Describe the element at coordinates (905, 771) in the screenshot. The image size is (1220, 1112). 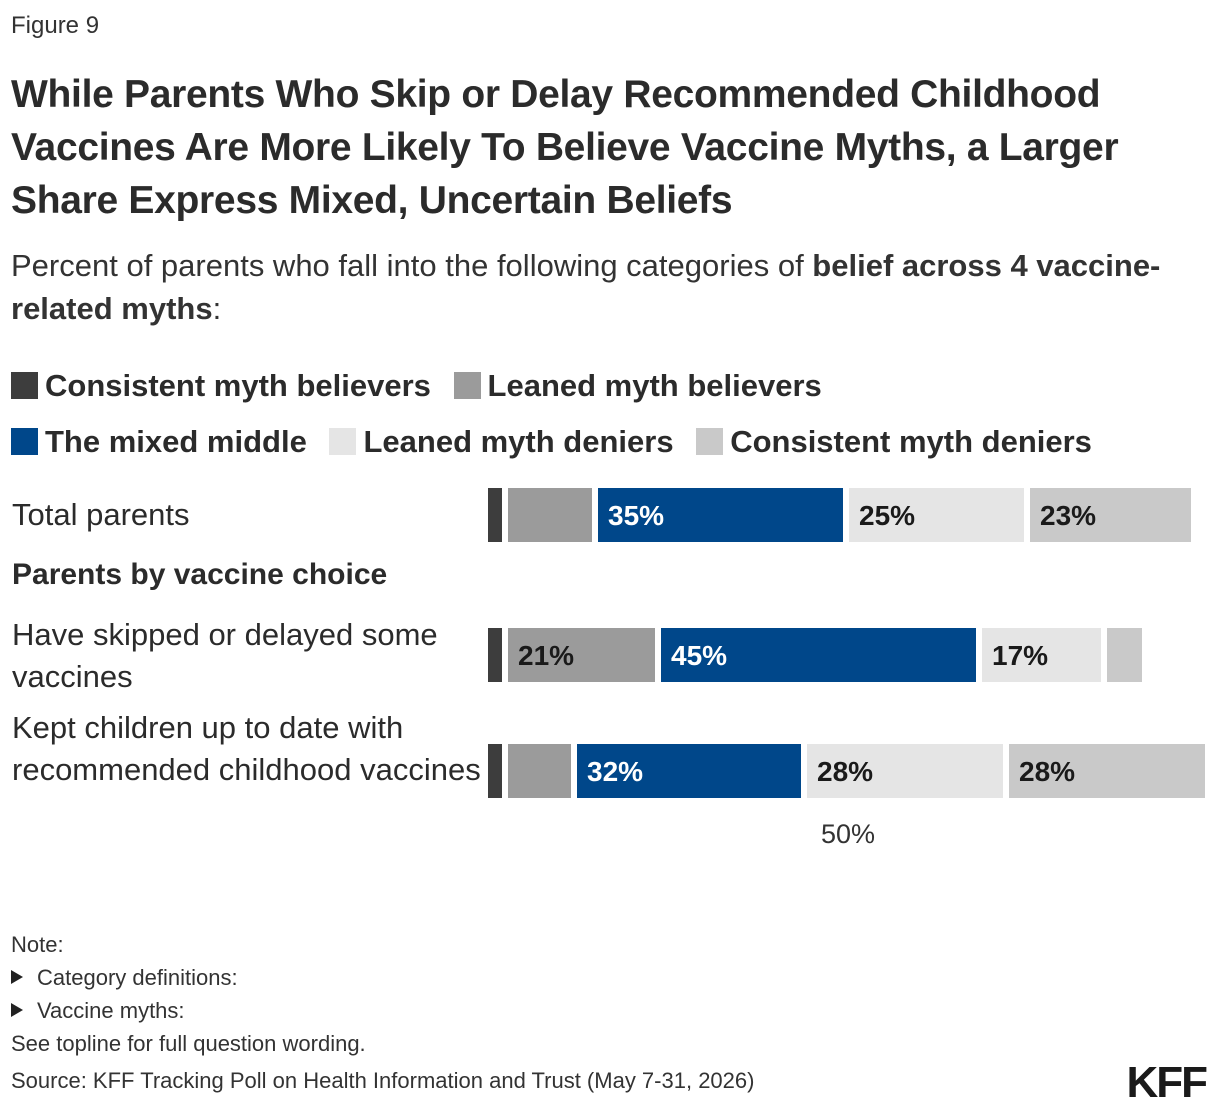
I see `bar-leaned-deniers-row2` at that location.